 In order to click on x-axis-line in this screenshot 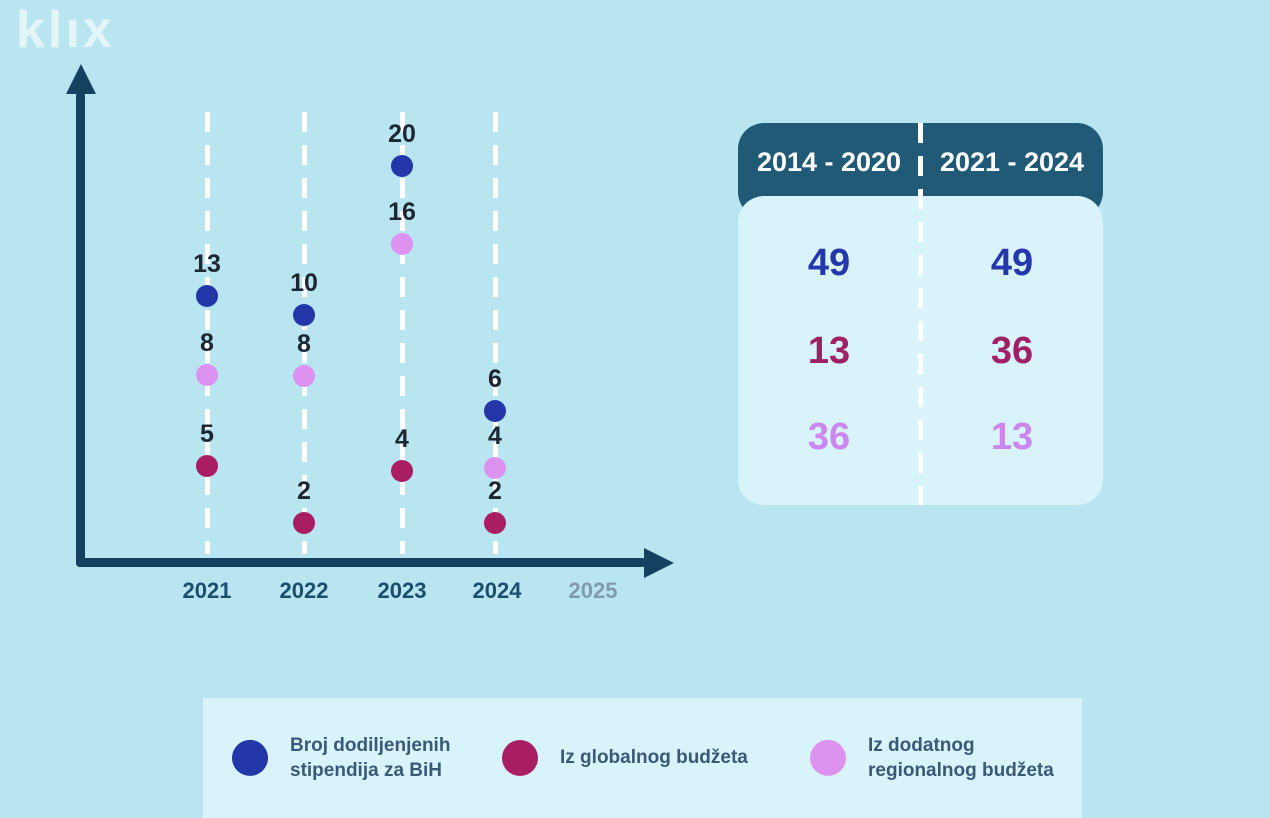, I will do `click(361, 562)`.